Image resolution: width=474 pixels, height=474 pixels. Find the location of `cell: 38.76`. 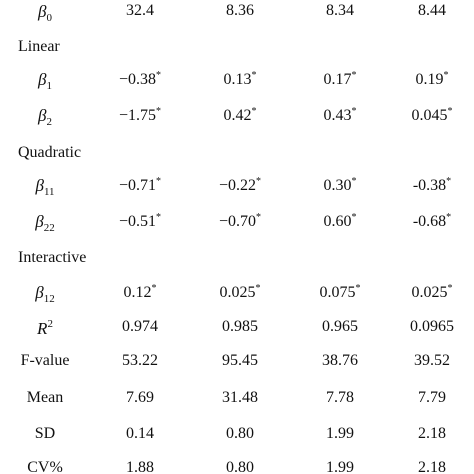

cell: 38.76 is located at coordinates (340, 360).